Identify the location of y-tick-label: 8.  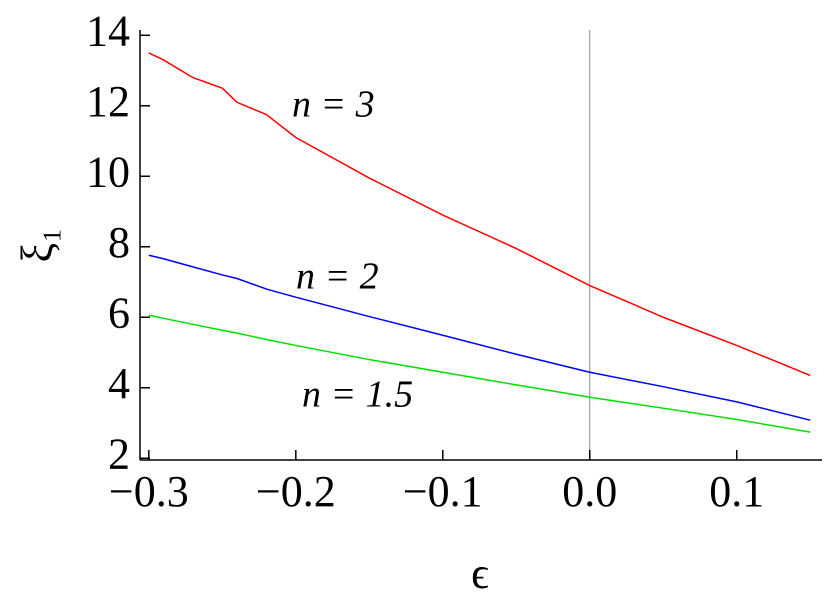
(119, 242).